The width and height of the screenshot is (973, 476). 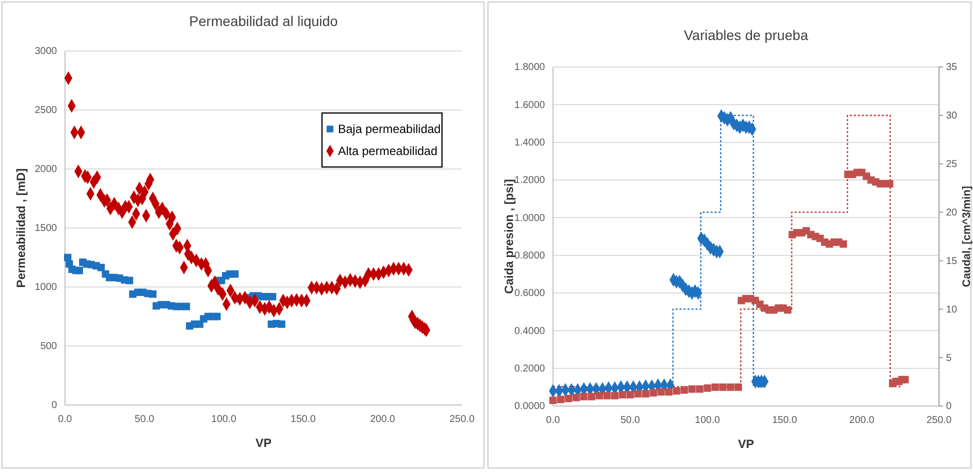 I want to click on y-tick-label: 1000, so click(x=46, y=288).